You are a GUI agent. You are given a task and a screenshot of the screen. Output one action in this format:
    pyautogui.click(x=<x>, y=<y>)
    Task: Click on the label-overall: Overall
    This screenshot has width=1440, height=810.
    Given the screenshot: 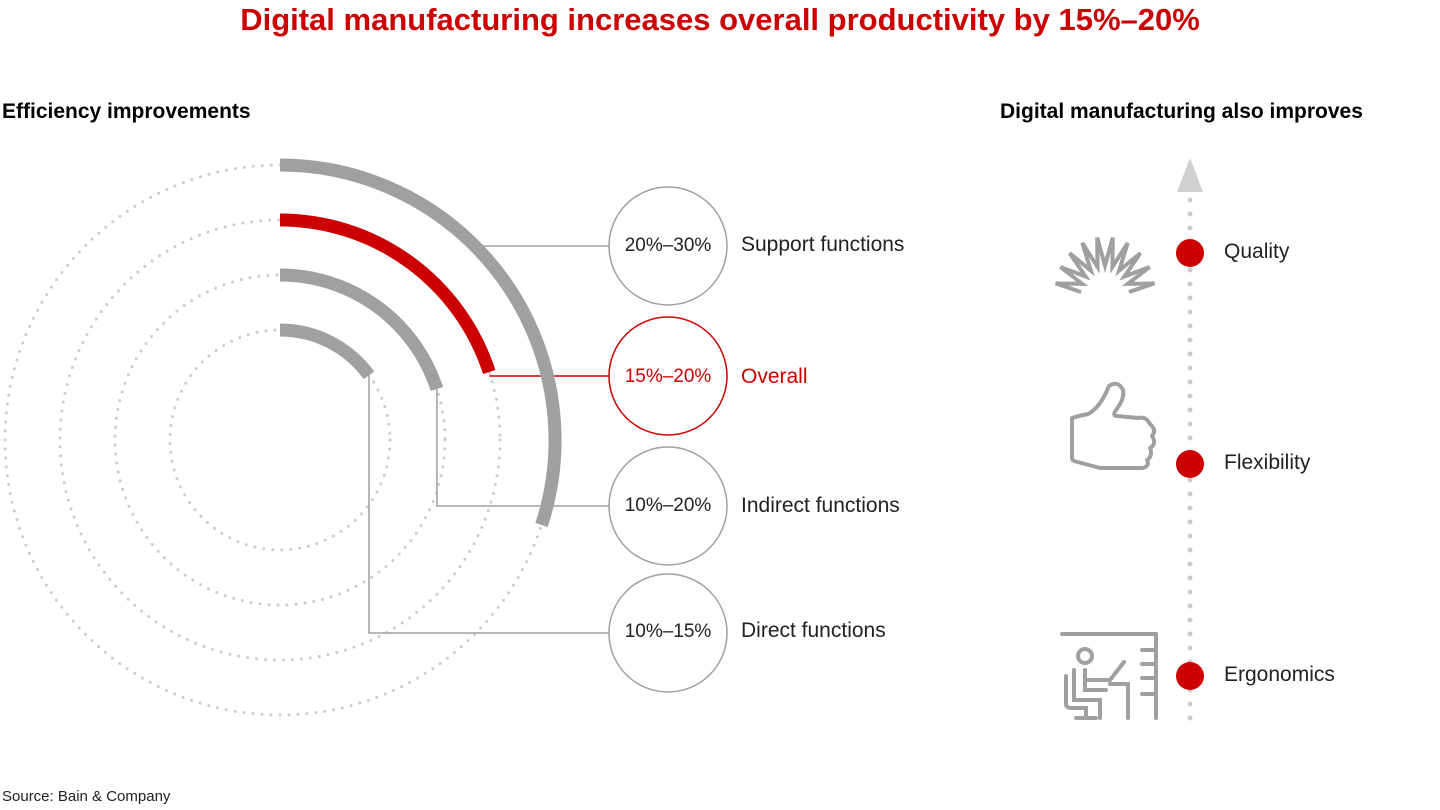 What is the action you would take?
    pyautogui.click(x=774, y=376)
    